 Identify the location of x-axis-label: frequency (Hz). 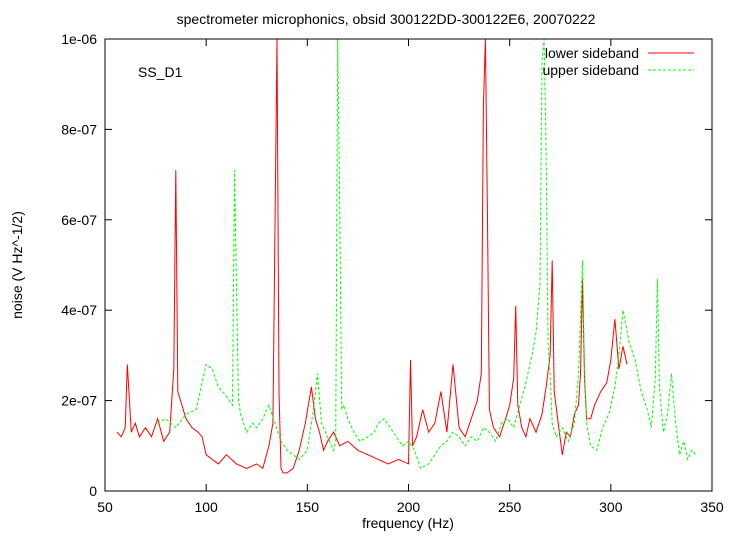
(408, 523).